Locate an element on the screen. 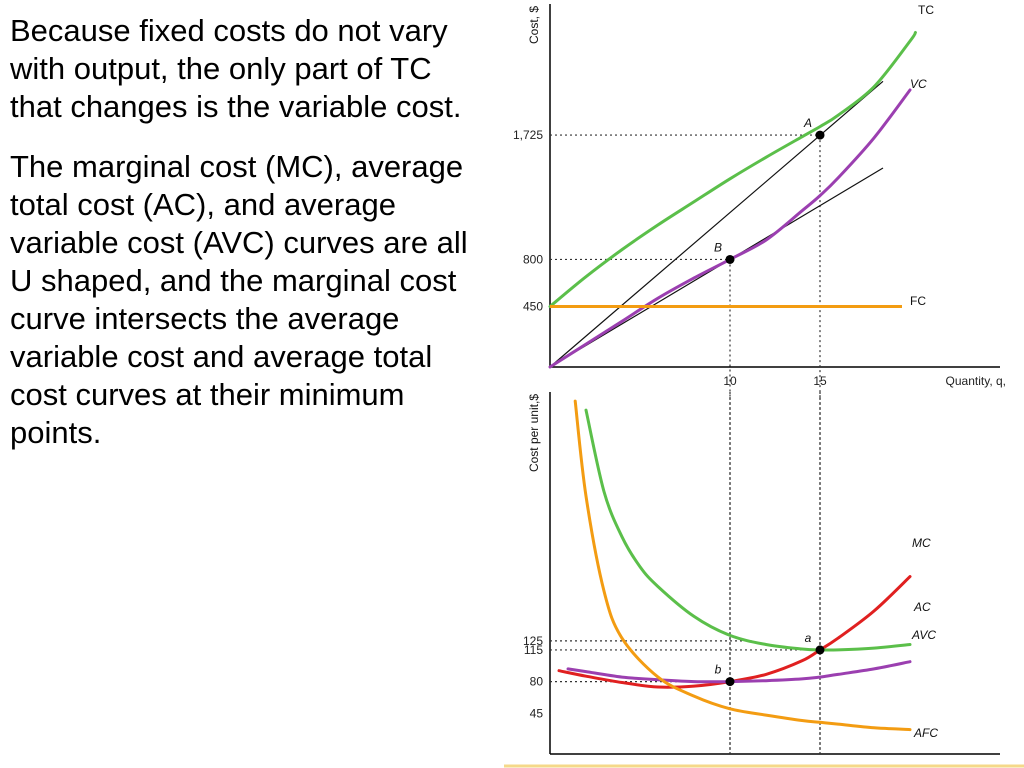  y-axis-label: Cost, $ is located at coordinates (534, 25).